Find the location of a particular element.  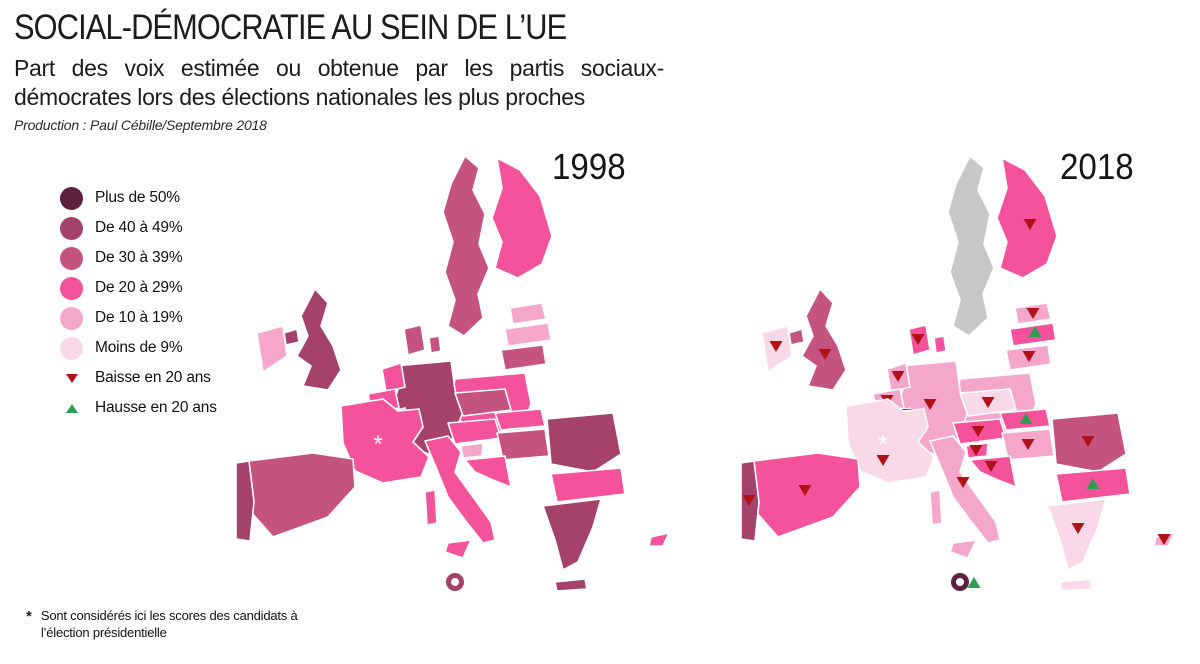

legend-item-cat_10: De 10 à 19% is located at coordinates (138, 318).